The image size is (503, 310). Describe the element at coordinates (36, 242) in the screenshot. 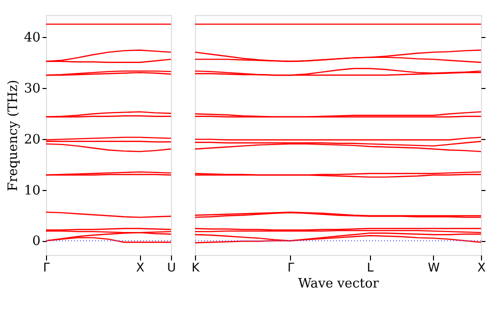

I see `y-tick-label: 0` at that location.